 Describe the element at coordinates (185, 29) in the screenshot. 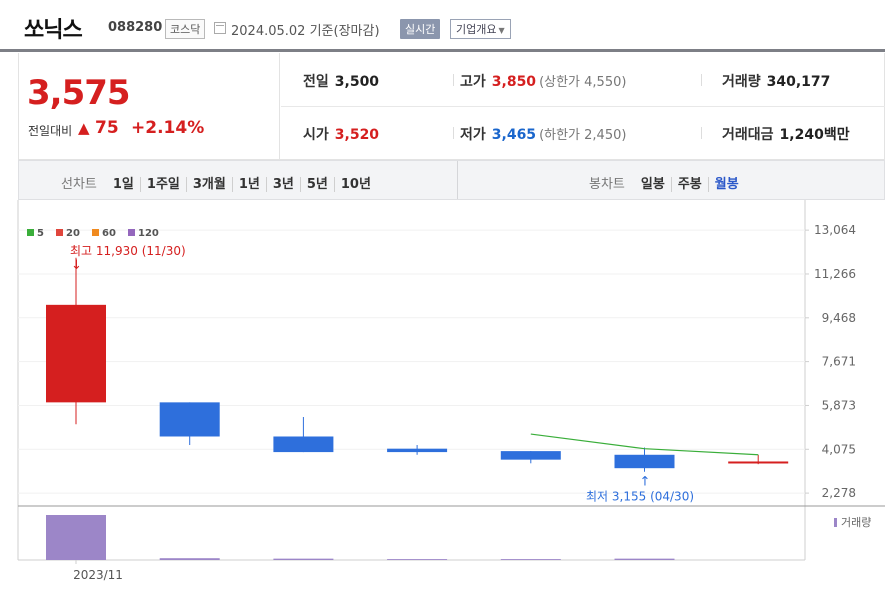

I see `market-badge: 코스닥` at that location.